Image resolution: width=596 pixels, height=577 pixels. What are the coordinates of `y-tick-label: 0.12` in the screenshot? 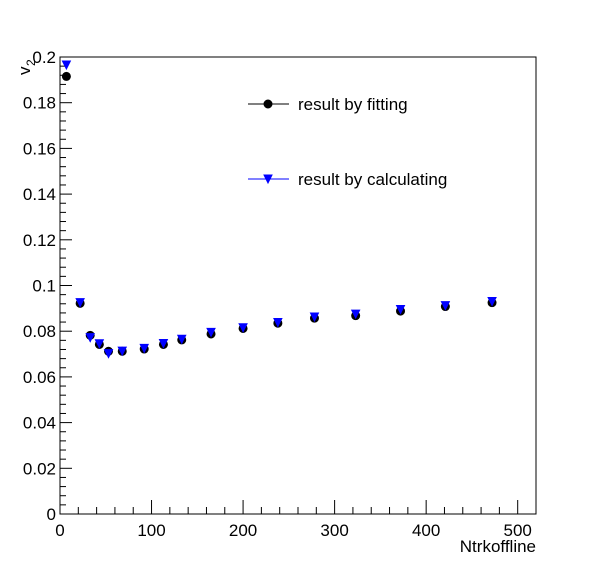 It's located at (39, 240).